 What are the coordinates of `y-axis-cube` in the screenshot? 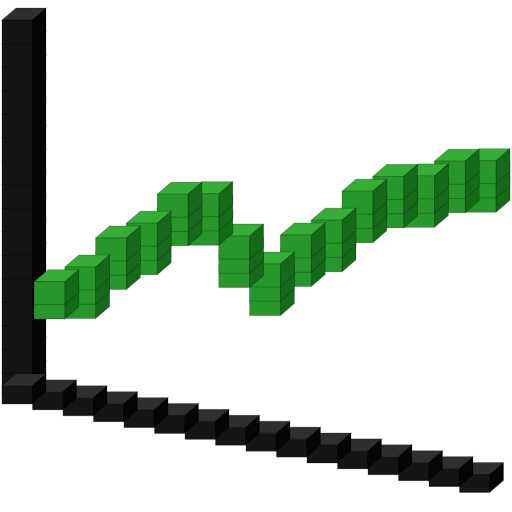 It's located at (24, 26).